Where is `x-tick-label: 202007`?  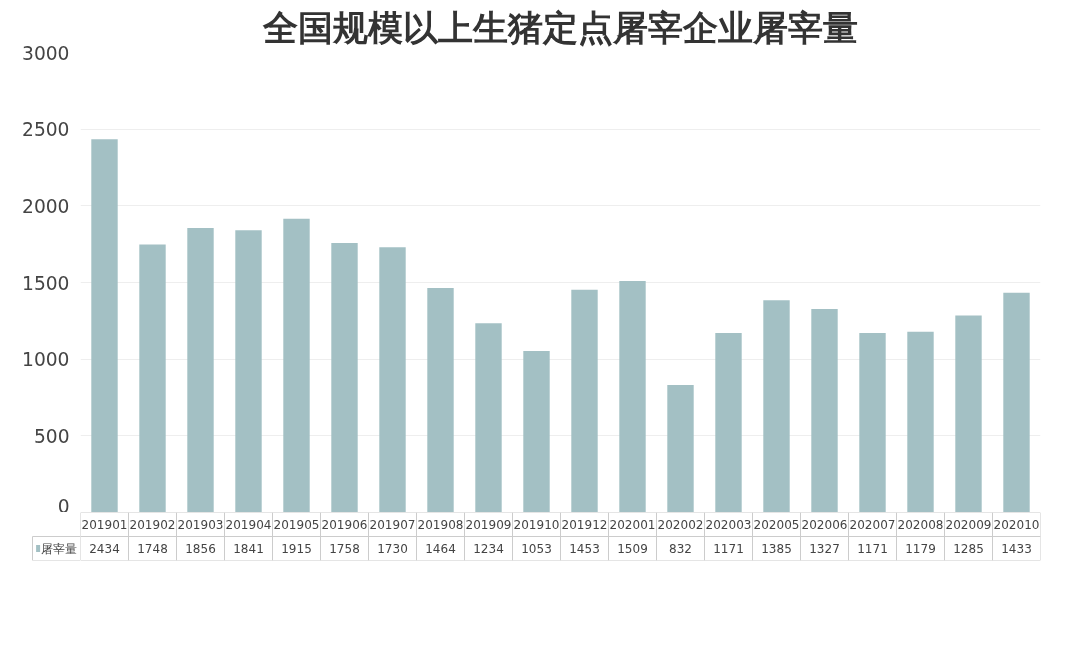 x-tick-label: 202007 is located at coordinates (872, 525).